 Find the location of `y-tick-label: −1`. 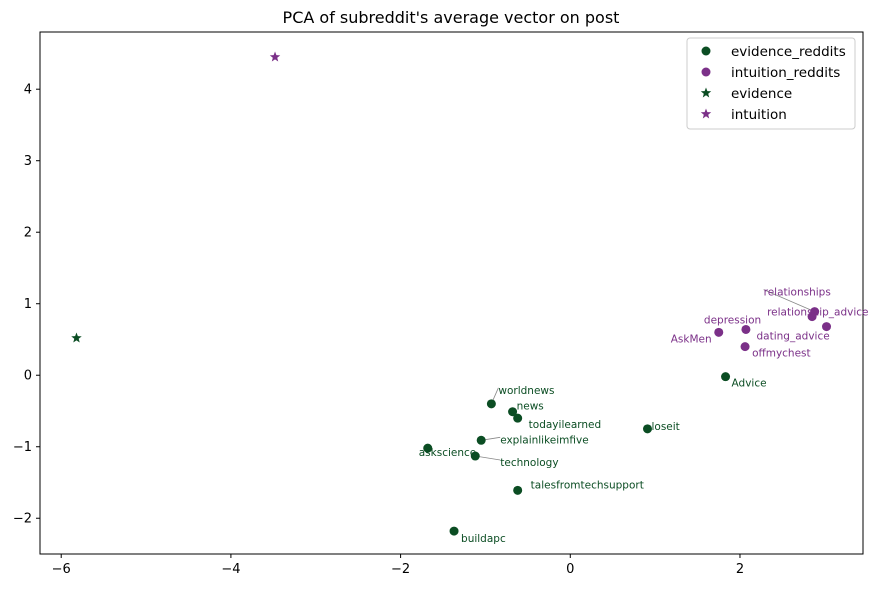

y-tick-label: −1 is located at coordinates (22, 447).